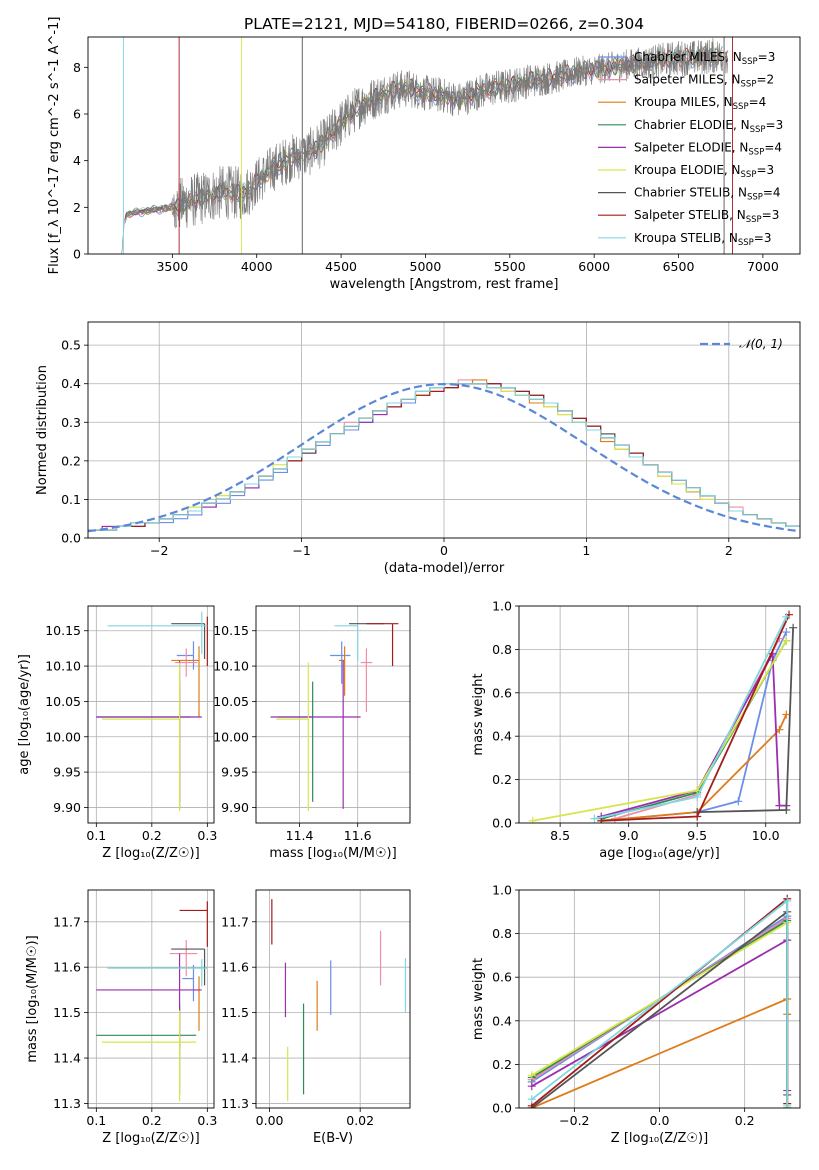  I want to click on plot-area-age-vs-mass, so click(333, 714).